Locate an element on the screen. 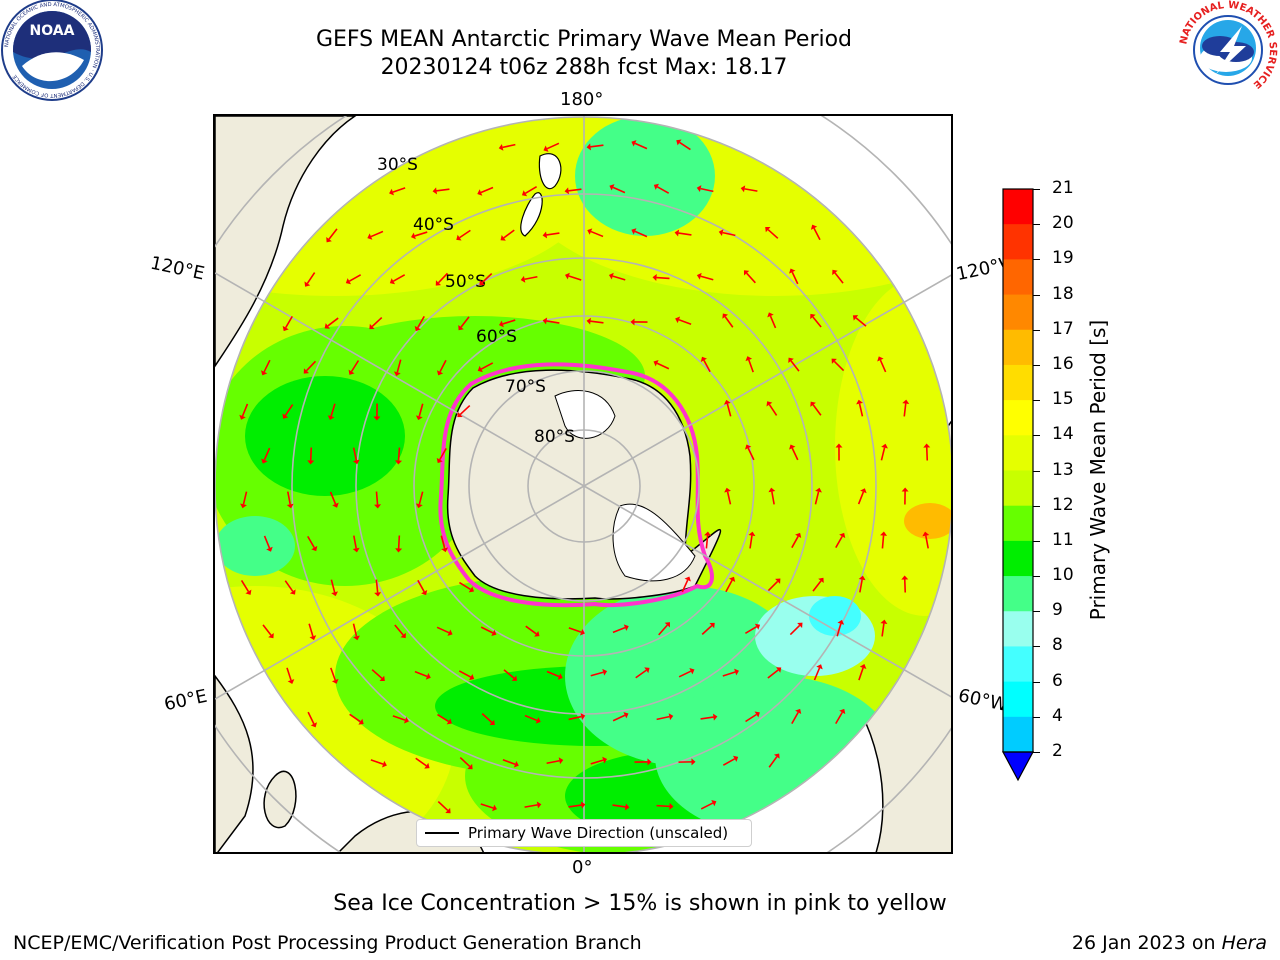 The width and height of the screenshot is (1280, 960). lat-label-80s: 80°S is located at coordinates (554, 437).